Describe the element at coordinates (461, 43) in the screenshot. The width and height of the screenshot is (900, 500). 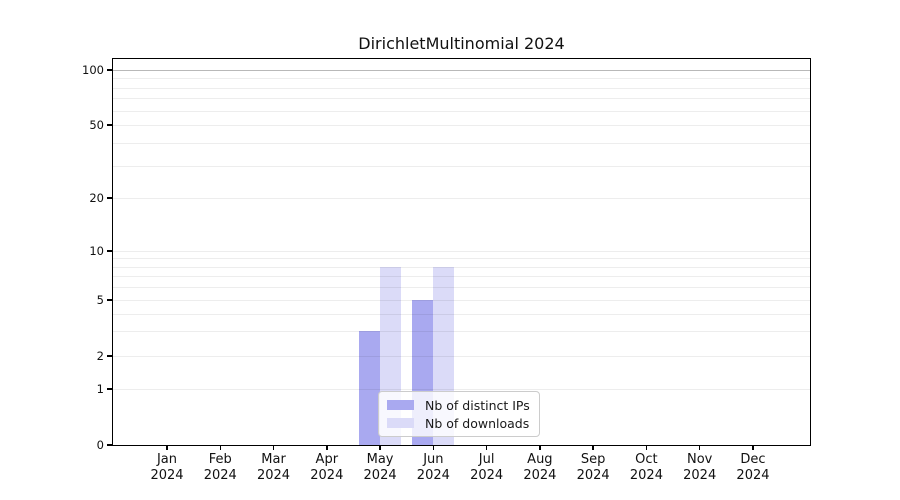
I see `chart-title: DirichletMultinomial 2024` at that location.